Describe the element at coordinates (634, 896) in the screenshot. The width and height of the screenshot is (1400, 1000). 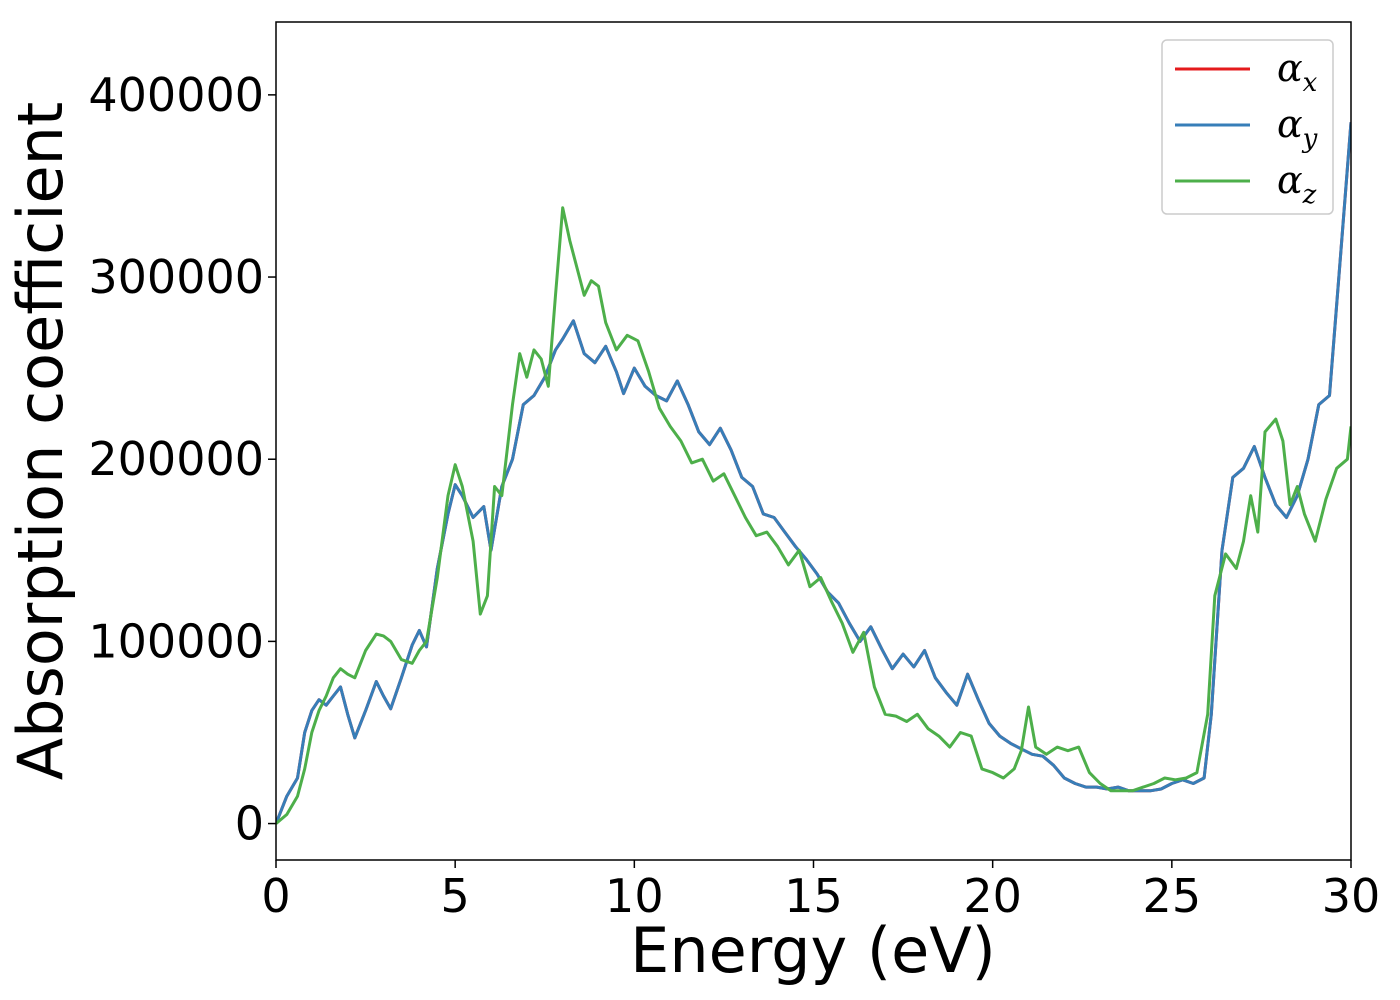
I see `x-tick-label: 10` at that location.